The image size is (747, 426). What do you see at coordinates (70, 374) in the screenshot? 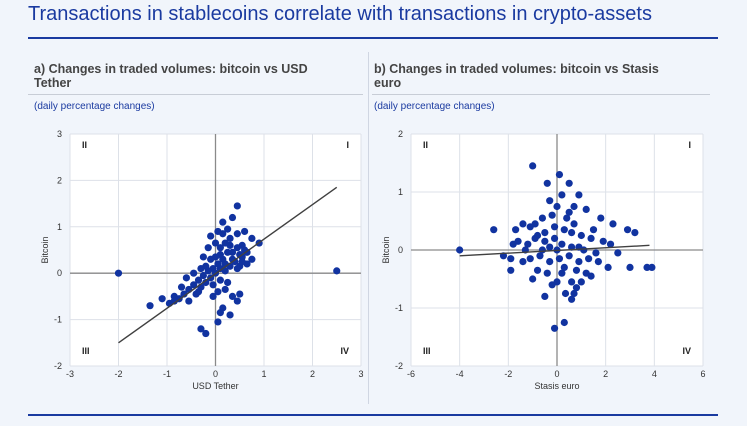
I see `x-tick-label: -3` at bounding box center [70, 374].